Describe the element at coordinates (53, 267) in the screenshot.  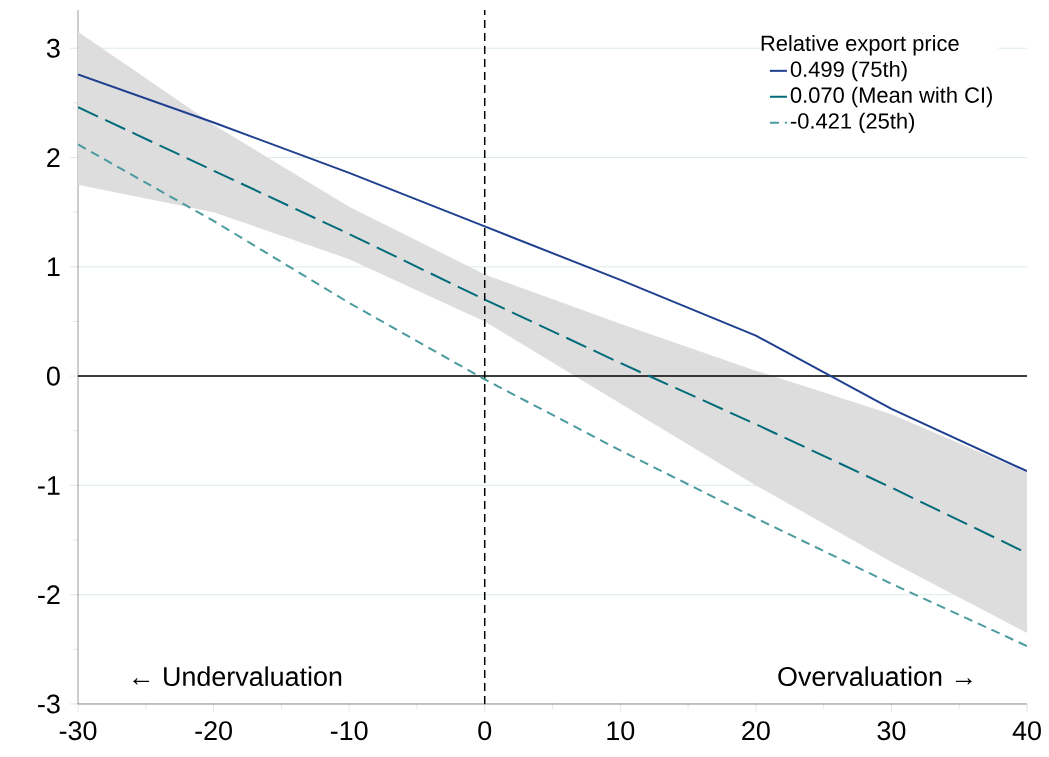
I see `y-tick-label: 1` at that location.